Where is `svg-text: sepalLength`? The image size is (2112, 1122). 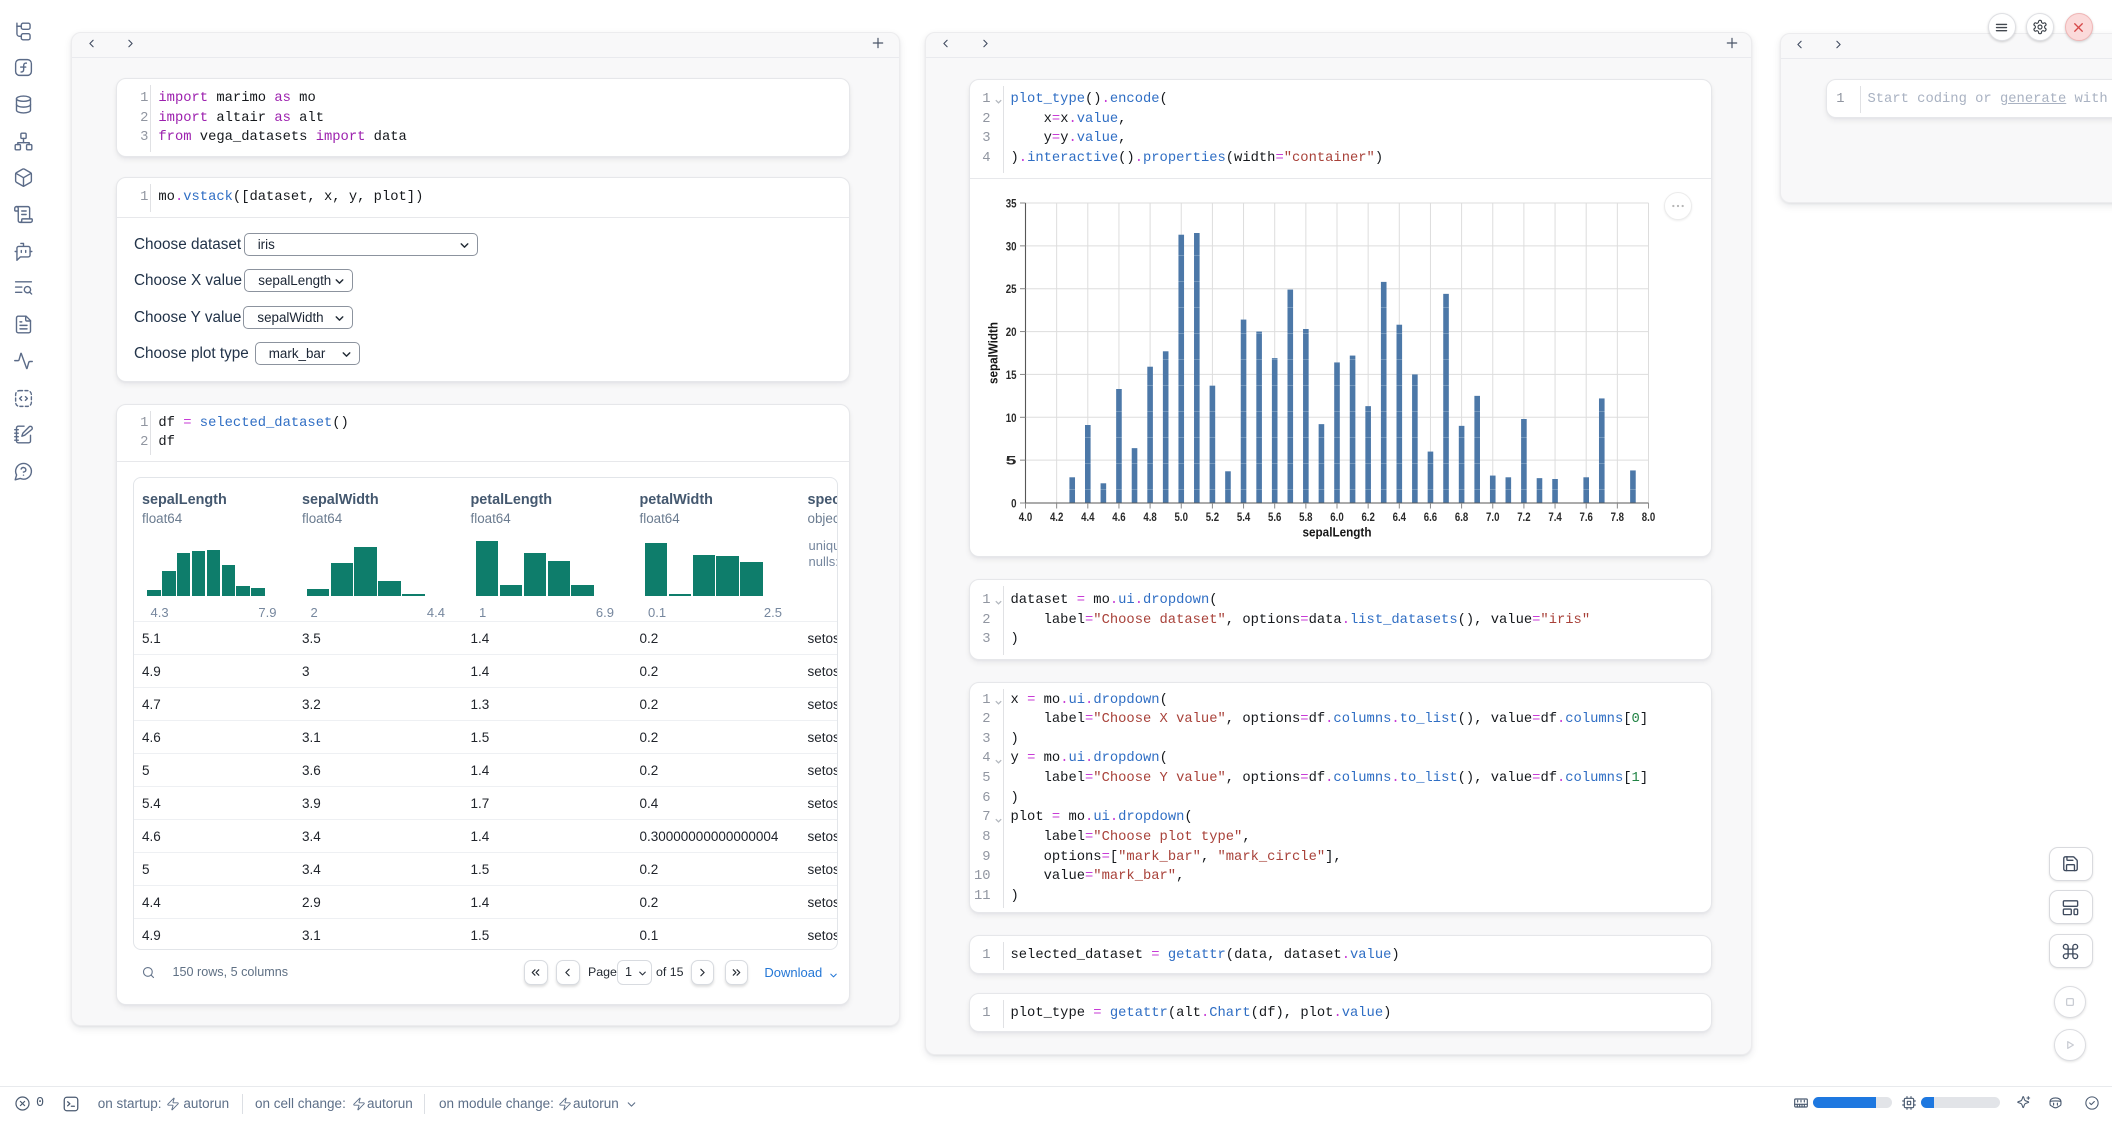
svg-text: sepalLength is located at coordinates (1336, 533).